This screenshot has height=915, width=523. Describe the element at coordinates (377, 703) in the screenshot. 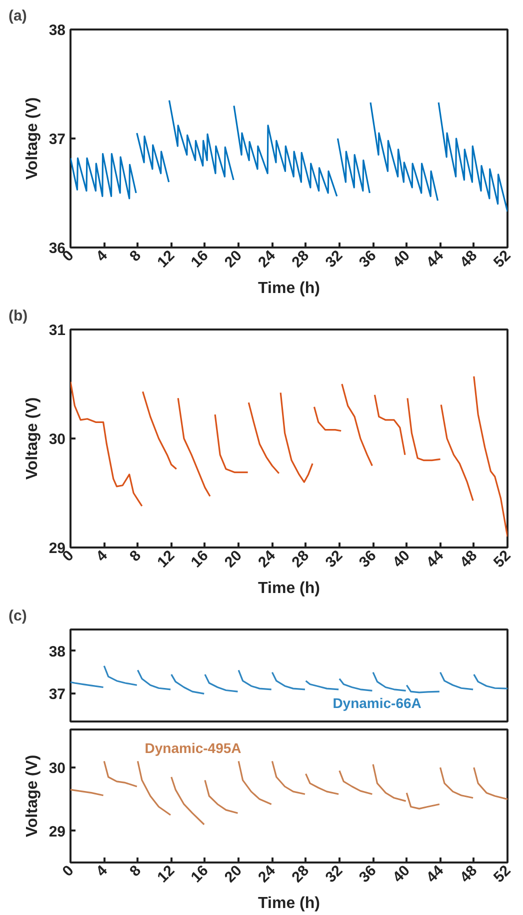

I see `series-label: Dynamic-66A` at that location.